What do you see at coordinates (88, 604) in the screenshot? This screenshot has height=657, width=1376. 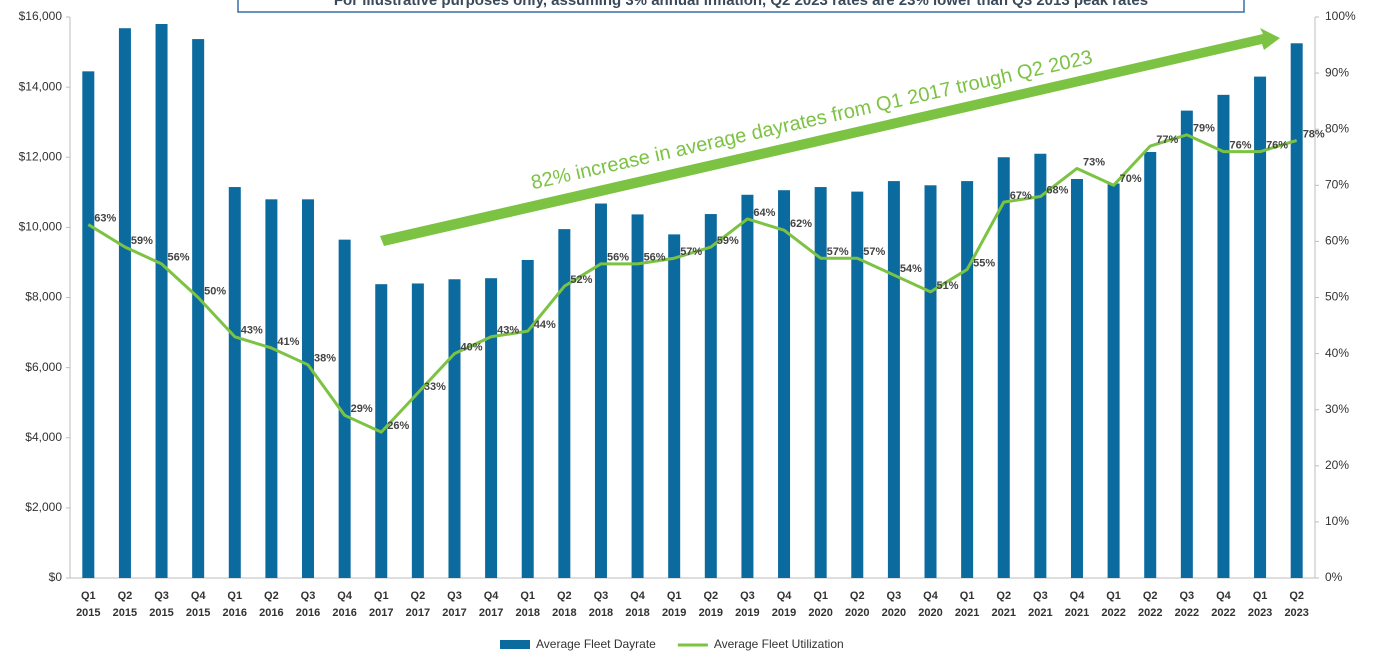 I see `x-tick-label: Q1 2015` at bounding box center [88, 604].